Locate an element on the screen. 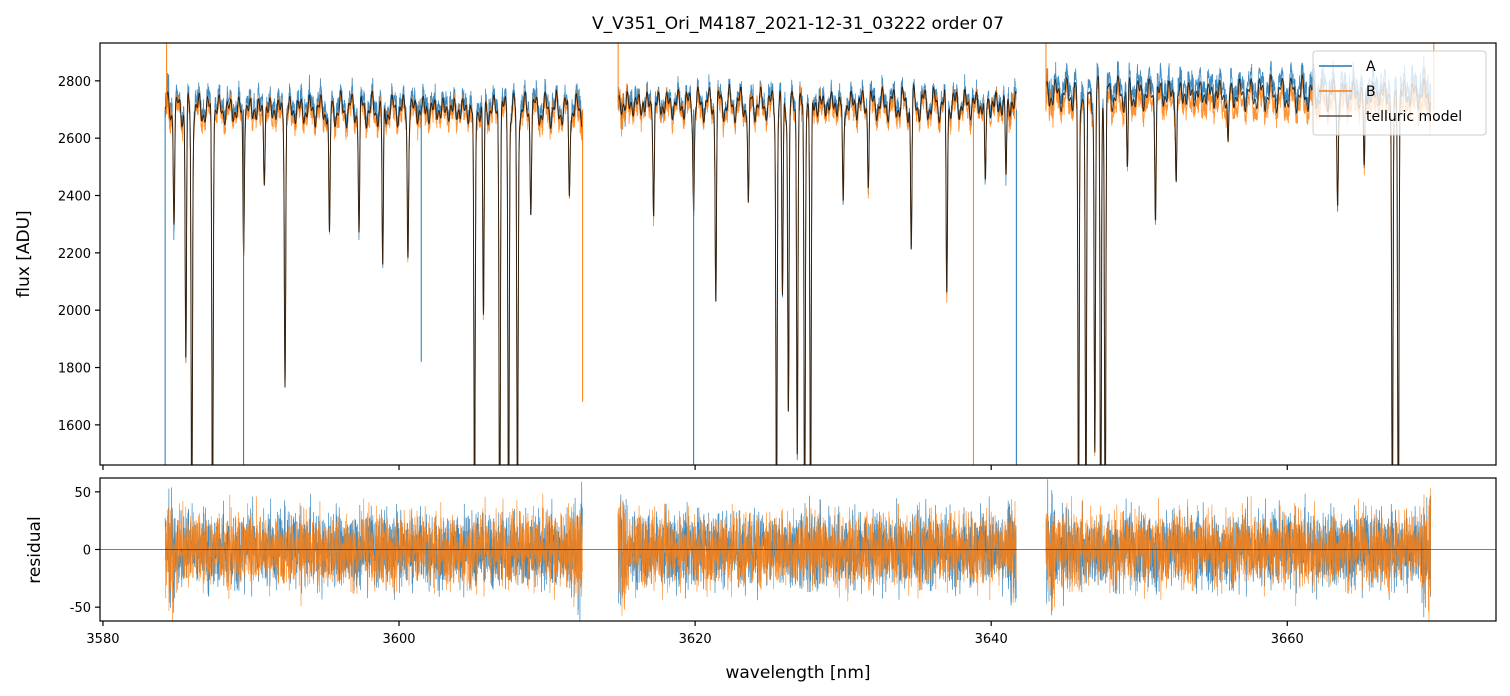  y-tick-label: 2800 is located at coordinates (74, 82).